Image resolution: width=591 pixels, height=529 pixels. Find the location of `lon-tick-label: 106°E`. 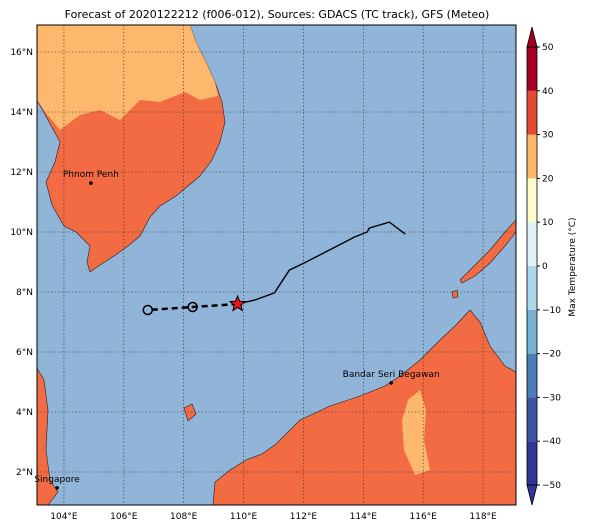

lon-tick-label: 106°E is located at coordinates (124, 517).